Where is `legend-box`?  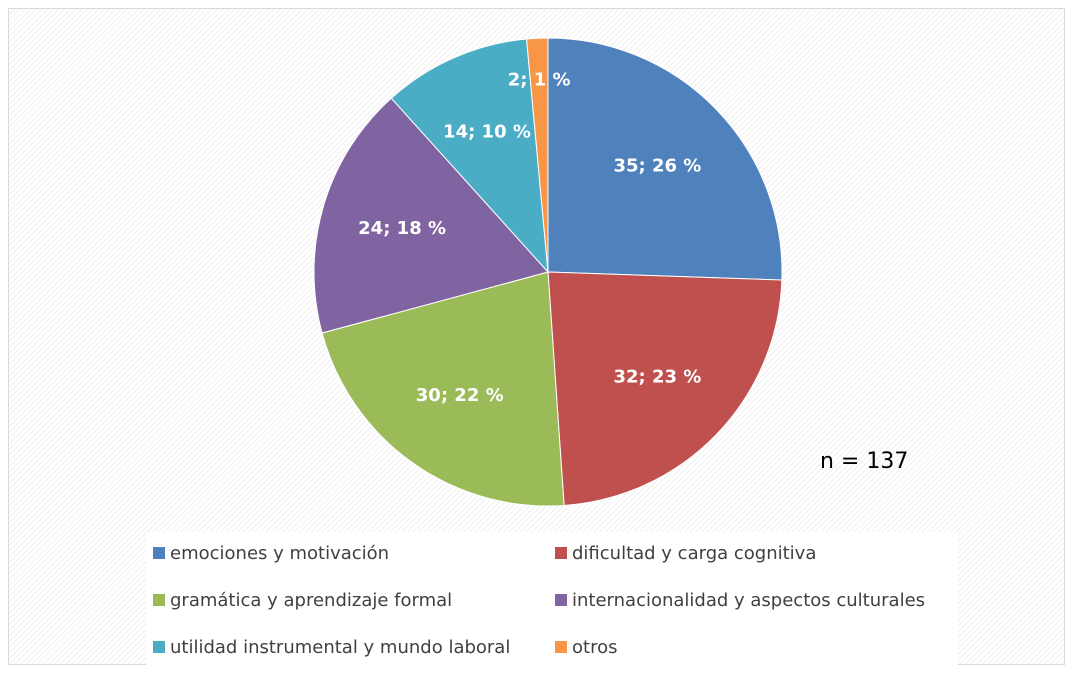
legend-box is located at coordinates (552, 599).